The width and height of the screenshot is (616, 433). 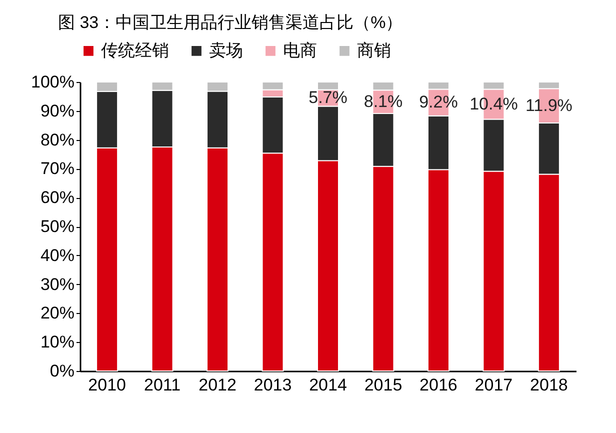 What do you see at coordinates (493, 385) in the screenshot?
I see `x-tick-label: 2017` at bounding box center [493, 385].